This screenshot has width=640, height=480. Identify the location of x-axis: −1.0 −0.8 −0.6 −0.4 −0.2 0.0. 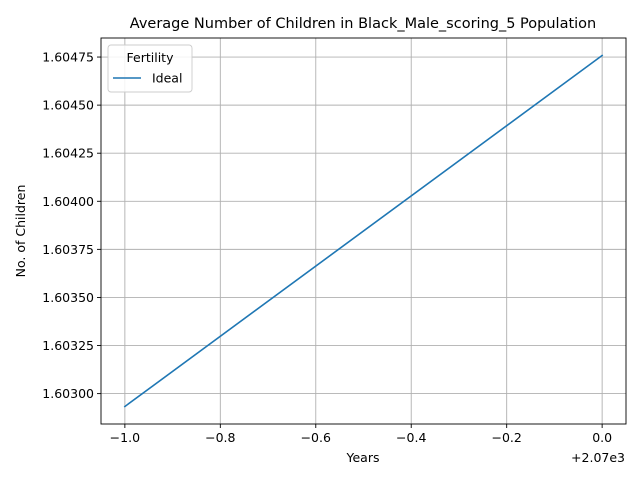
(361, 434).